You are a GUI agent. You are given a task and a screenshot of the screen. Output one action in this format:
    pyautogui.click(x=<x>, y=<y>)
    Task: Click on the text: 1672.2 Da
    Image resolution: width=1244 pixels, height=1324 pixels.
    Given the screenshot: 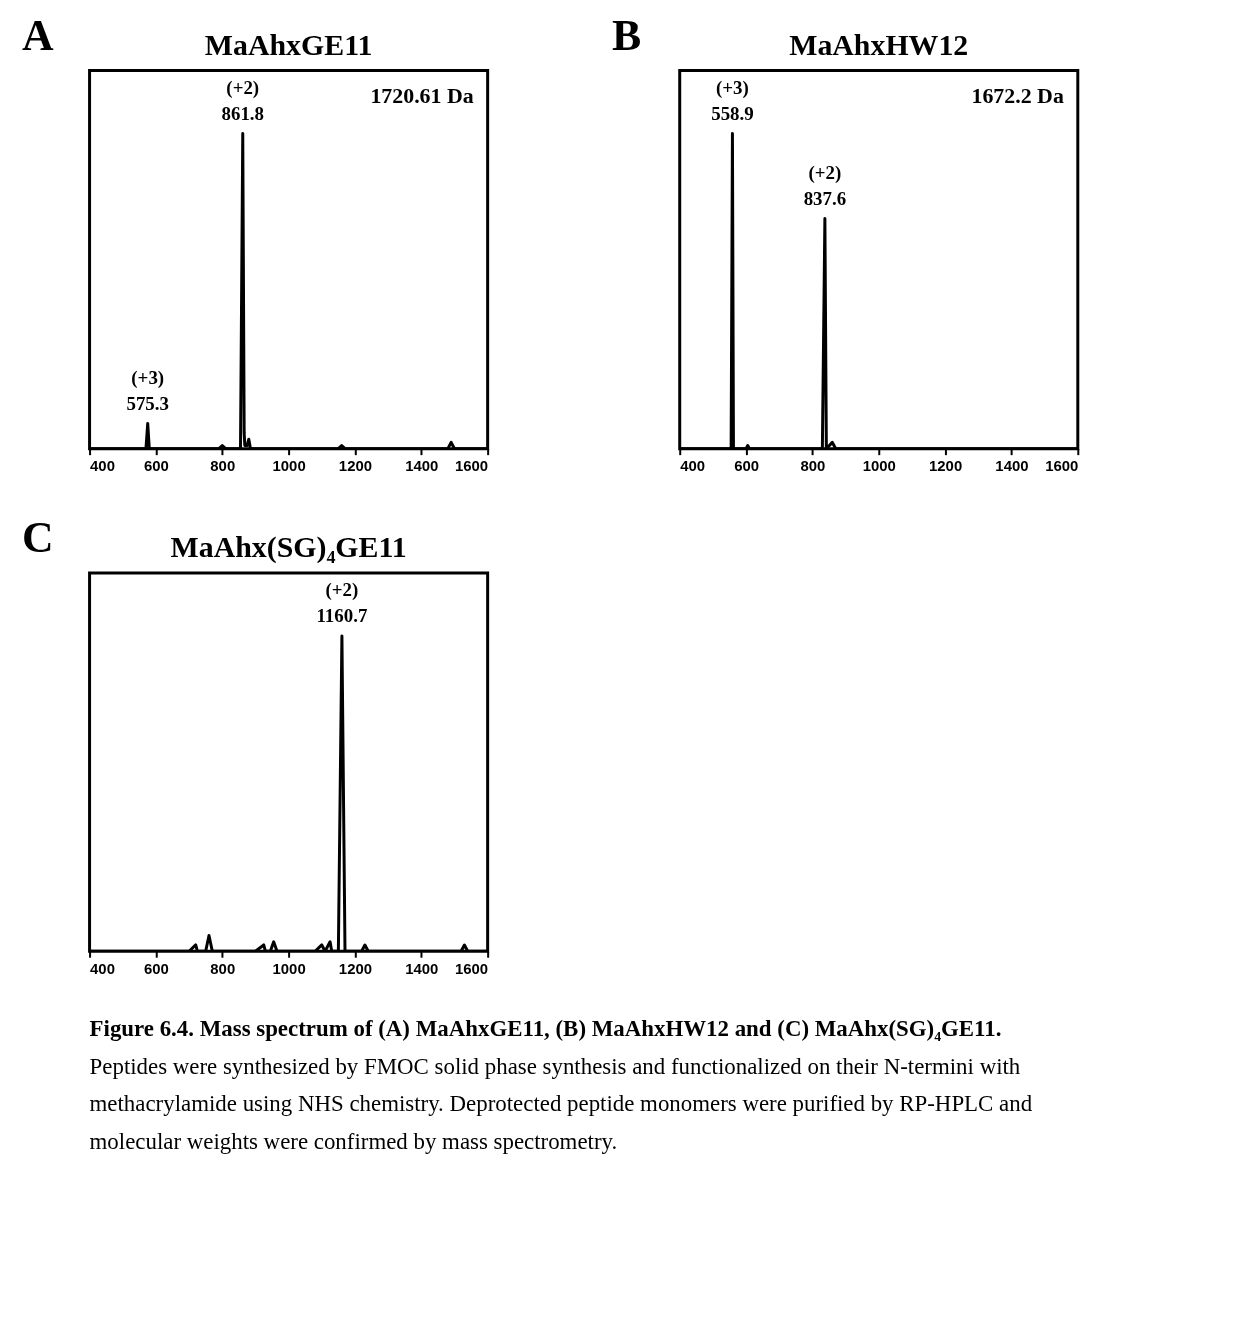 What is the action you would take?
    pyautogui.click(x=1017, y=96)
    